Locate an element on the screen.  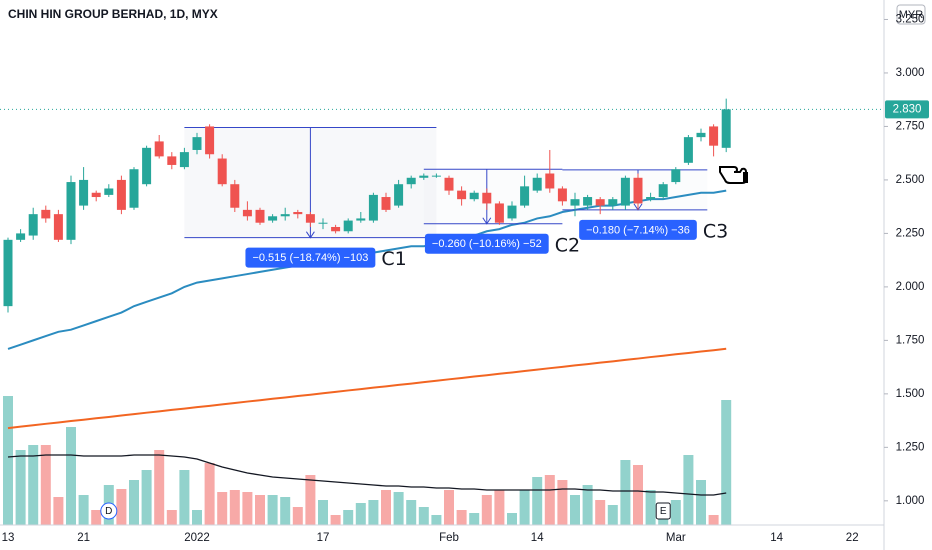
x-tick-label: Feb is located at coordinates (449, 538).